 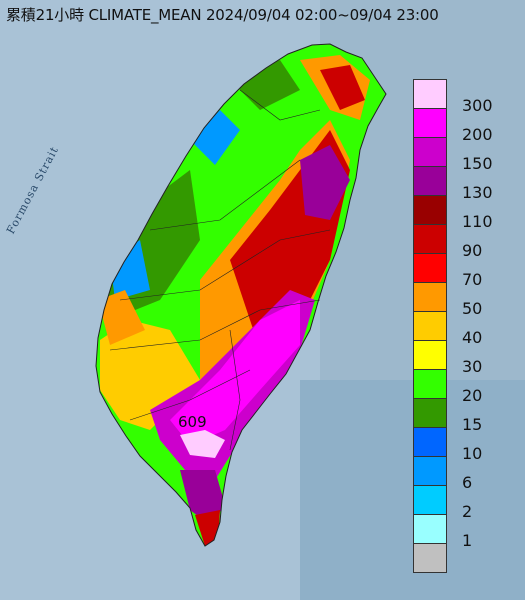 What do you see at coordinates (472, 337) in the screenshot?
I see `legend-label: 40` at bounding box center [472, 337].